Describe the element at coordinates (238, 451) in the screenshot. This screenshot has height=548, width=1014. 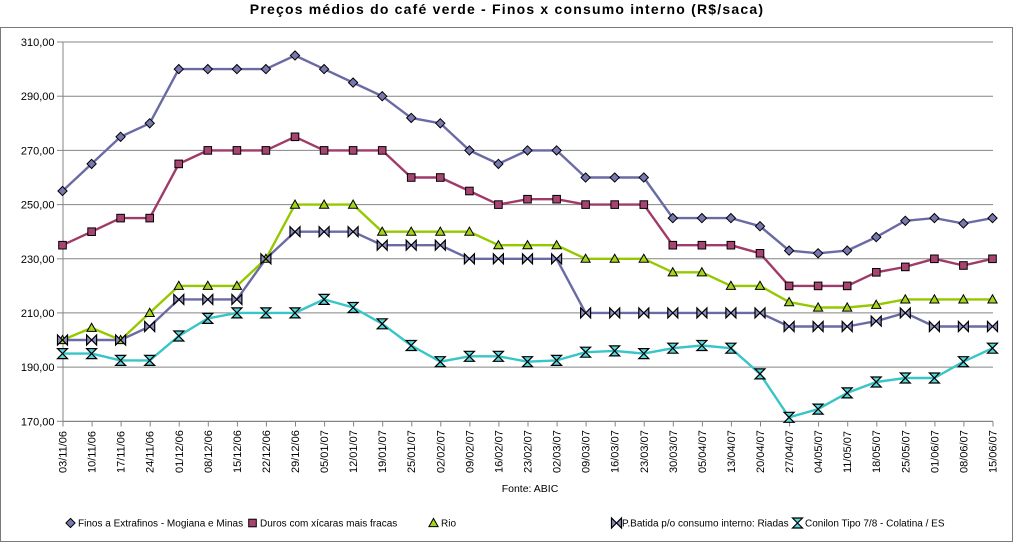
I see `svg-text: 15/12/06` at that location.